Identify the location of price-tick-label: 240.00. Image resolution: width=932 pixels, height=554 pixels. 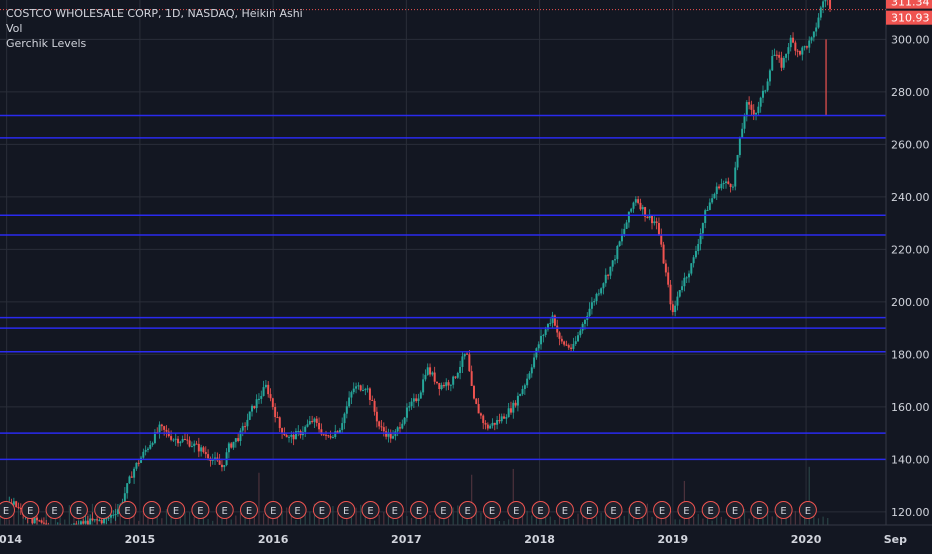
(910, 197).